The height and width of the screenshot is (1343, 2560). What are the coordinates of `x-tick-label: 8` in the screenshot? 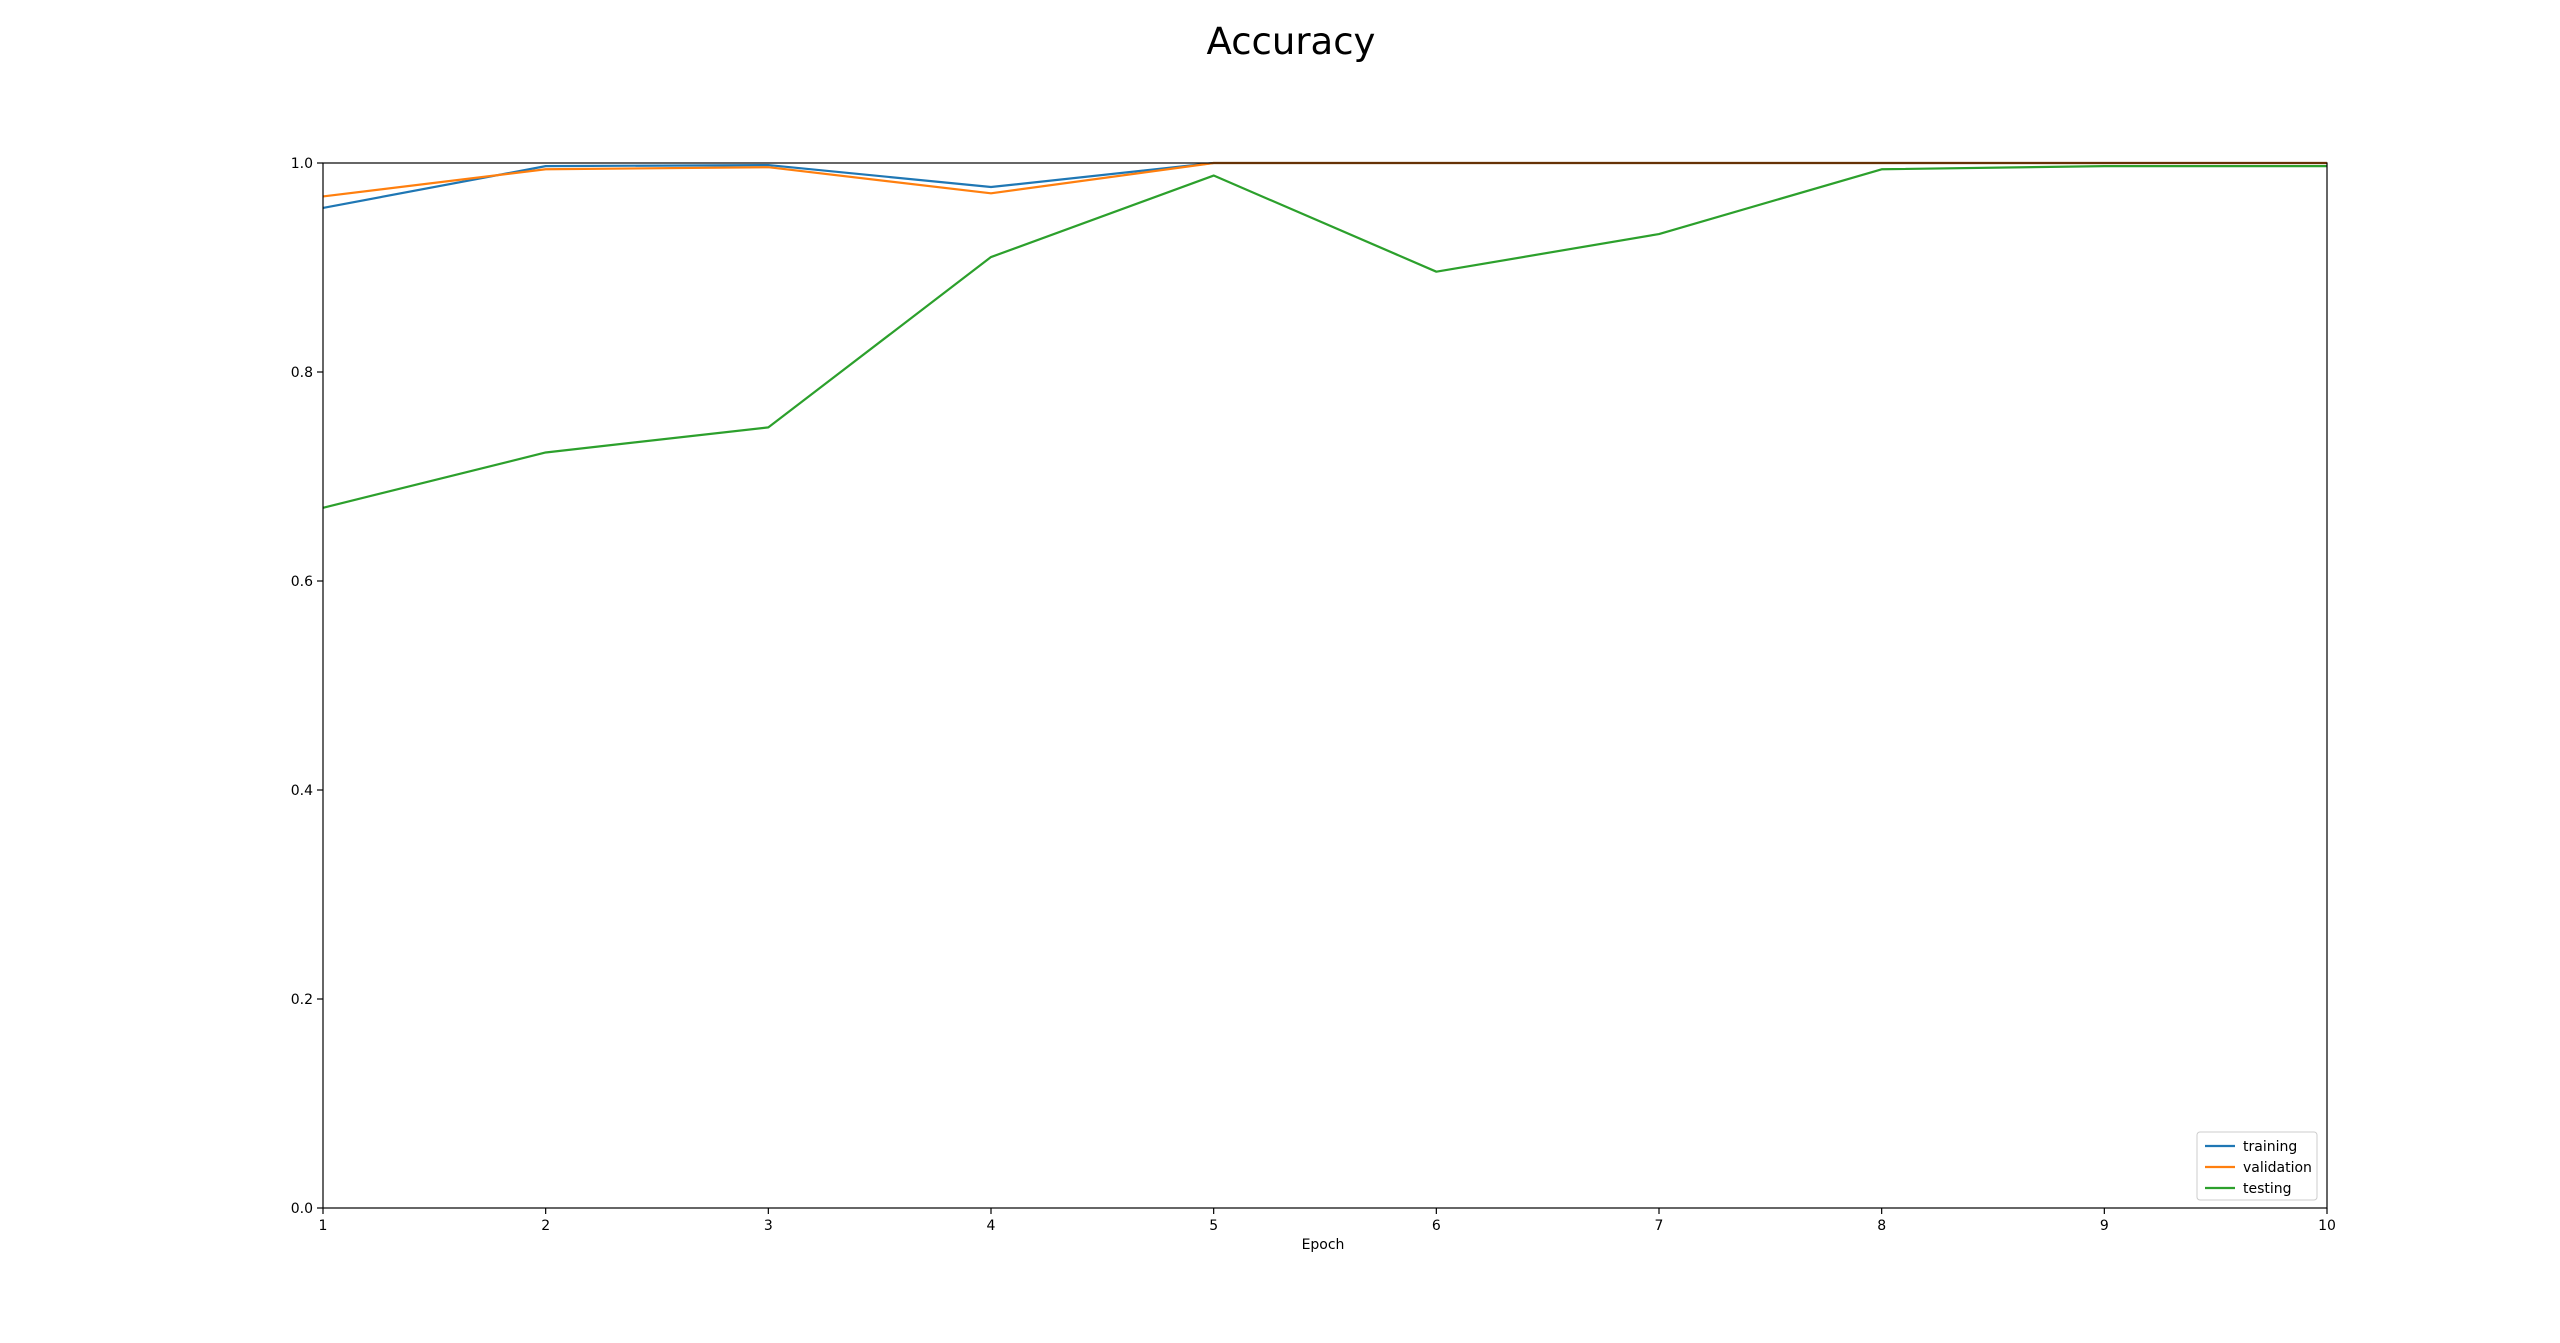 It's located at (1881, 1226).